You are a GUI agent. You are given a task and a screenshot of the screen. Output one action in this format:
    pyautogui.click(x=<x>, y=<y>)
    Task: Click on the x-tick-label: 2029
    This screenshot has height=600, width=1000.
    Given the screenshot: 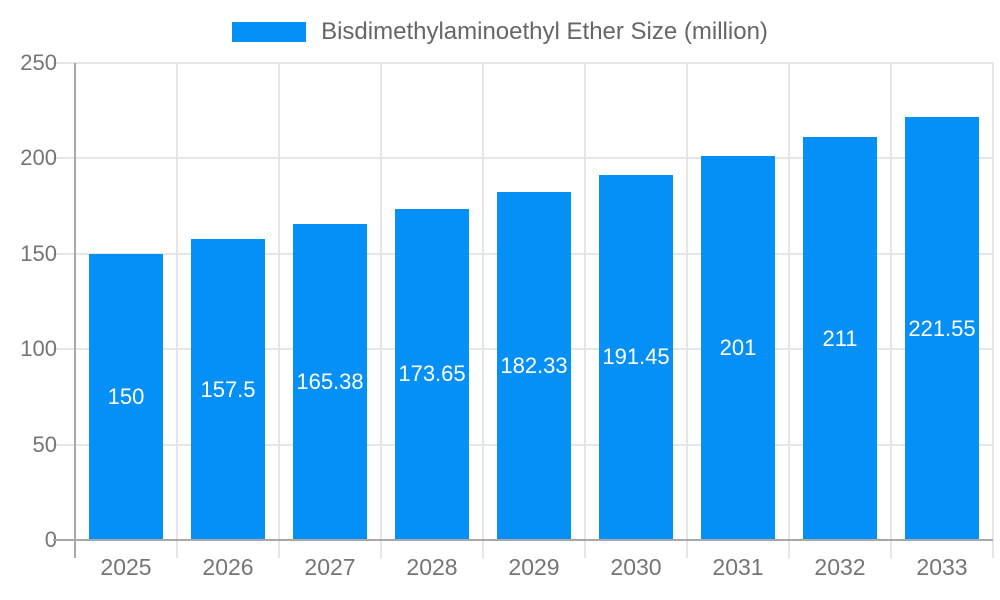 What is the action you would take?
    pyautogui.click(x=534, y=567)
    